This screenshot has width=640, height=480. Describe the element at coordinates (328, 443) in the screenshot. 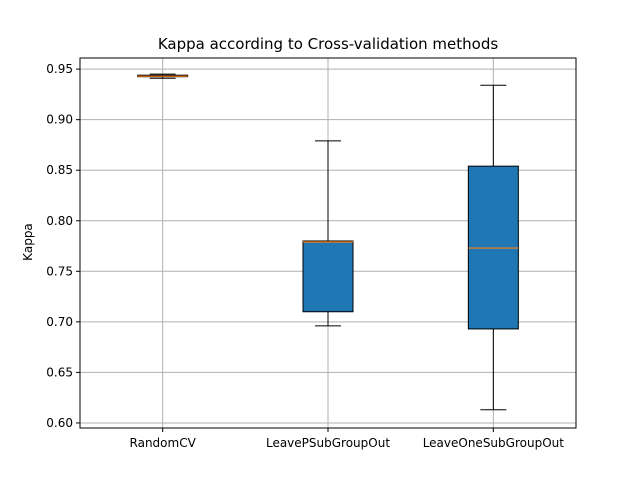

I see `x-tick-label: LeavePSubGroupOut` at that location.